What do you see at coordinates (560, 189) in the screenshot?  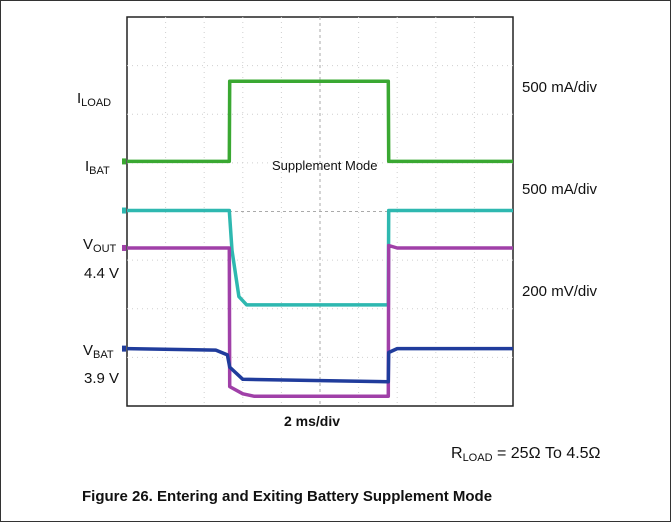 I see `battery-current-scale: 500 mA/div` at bounding box center [560, 189].